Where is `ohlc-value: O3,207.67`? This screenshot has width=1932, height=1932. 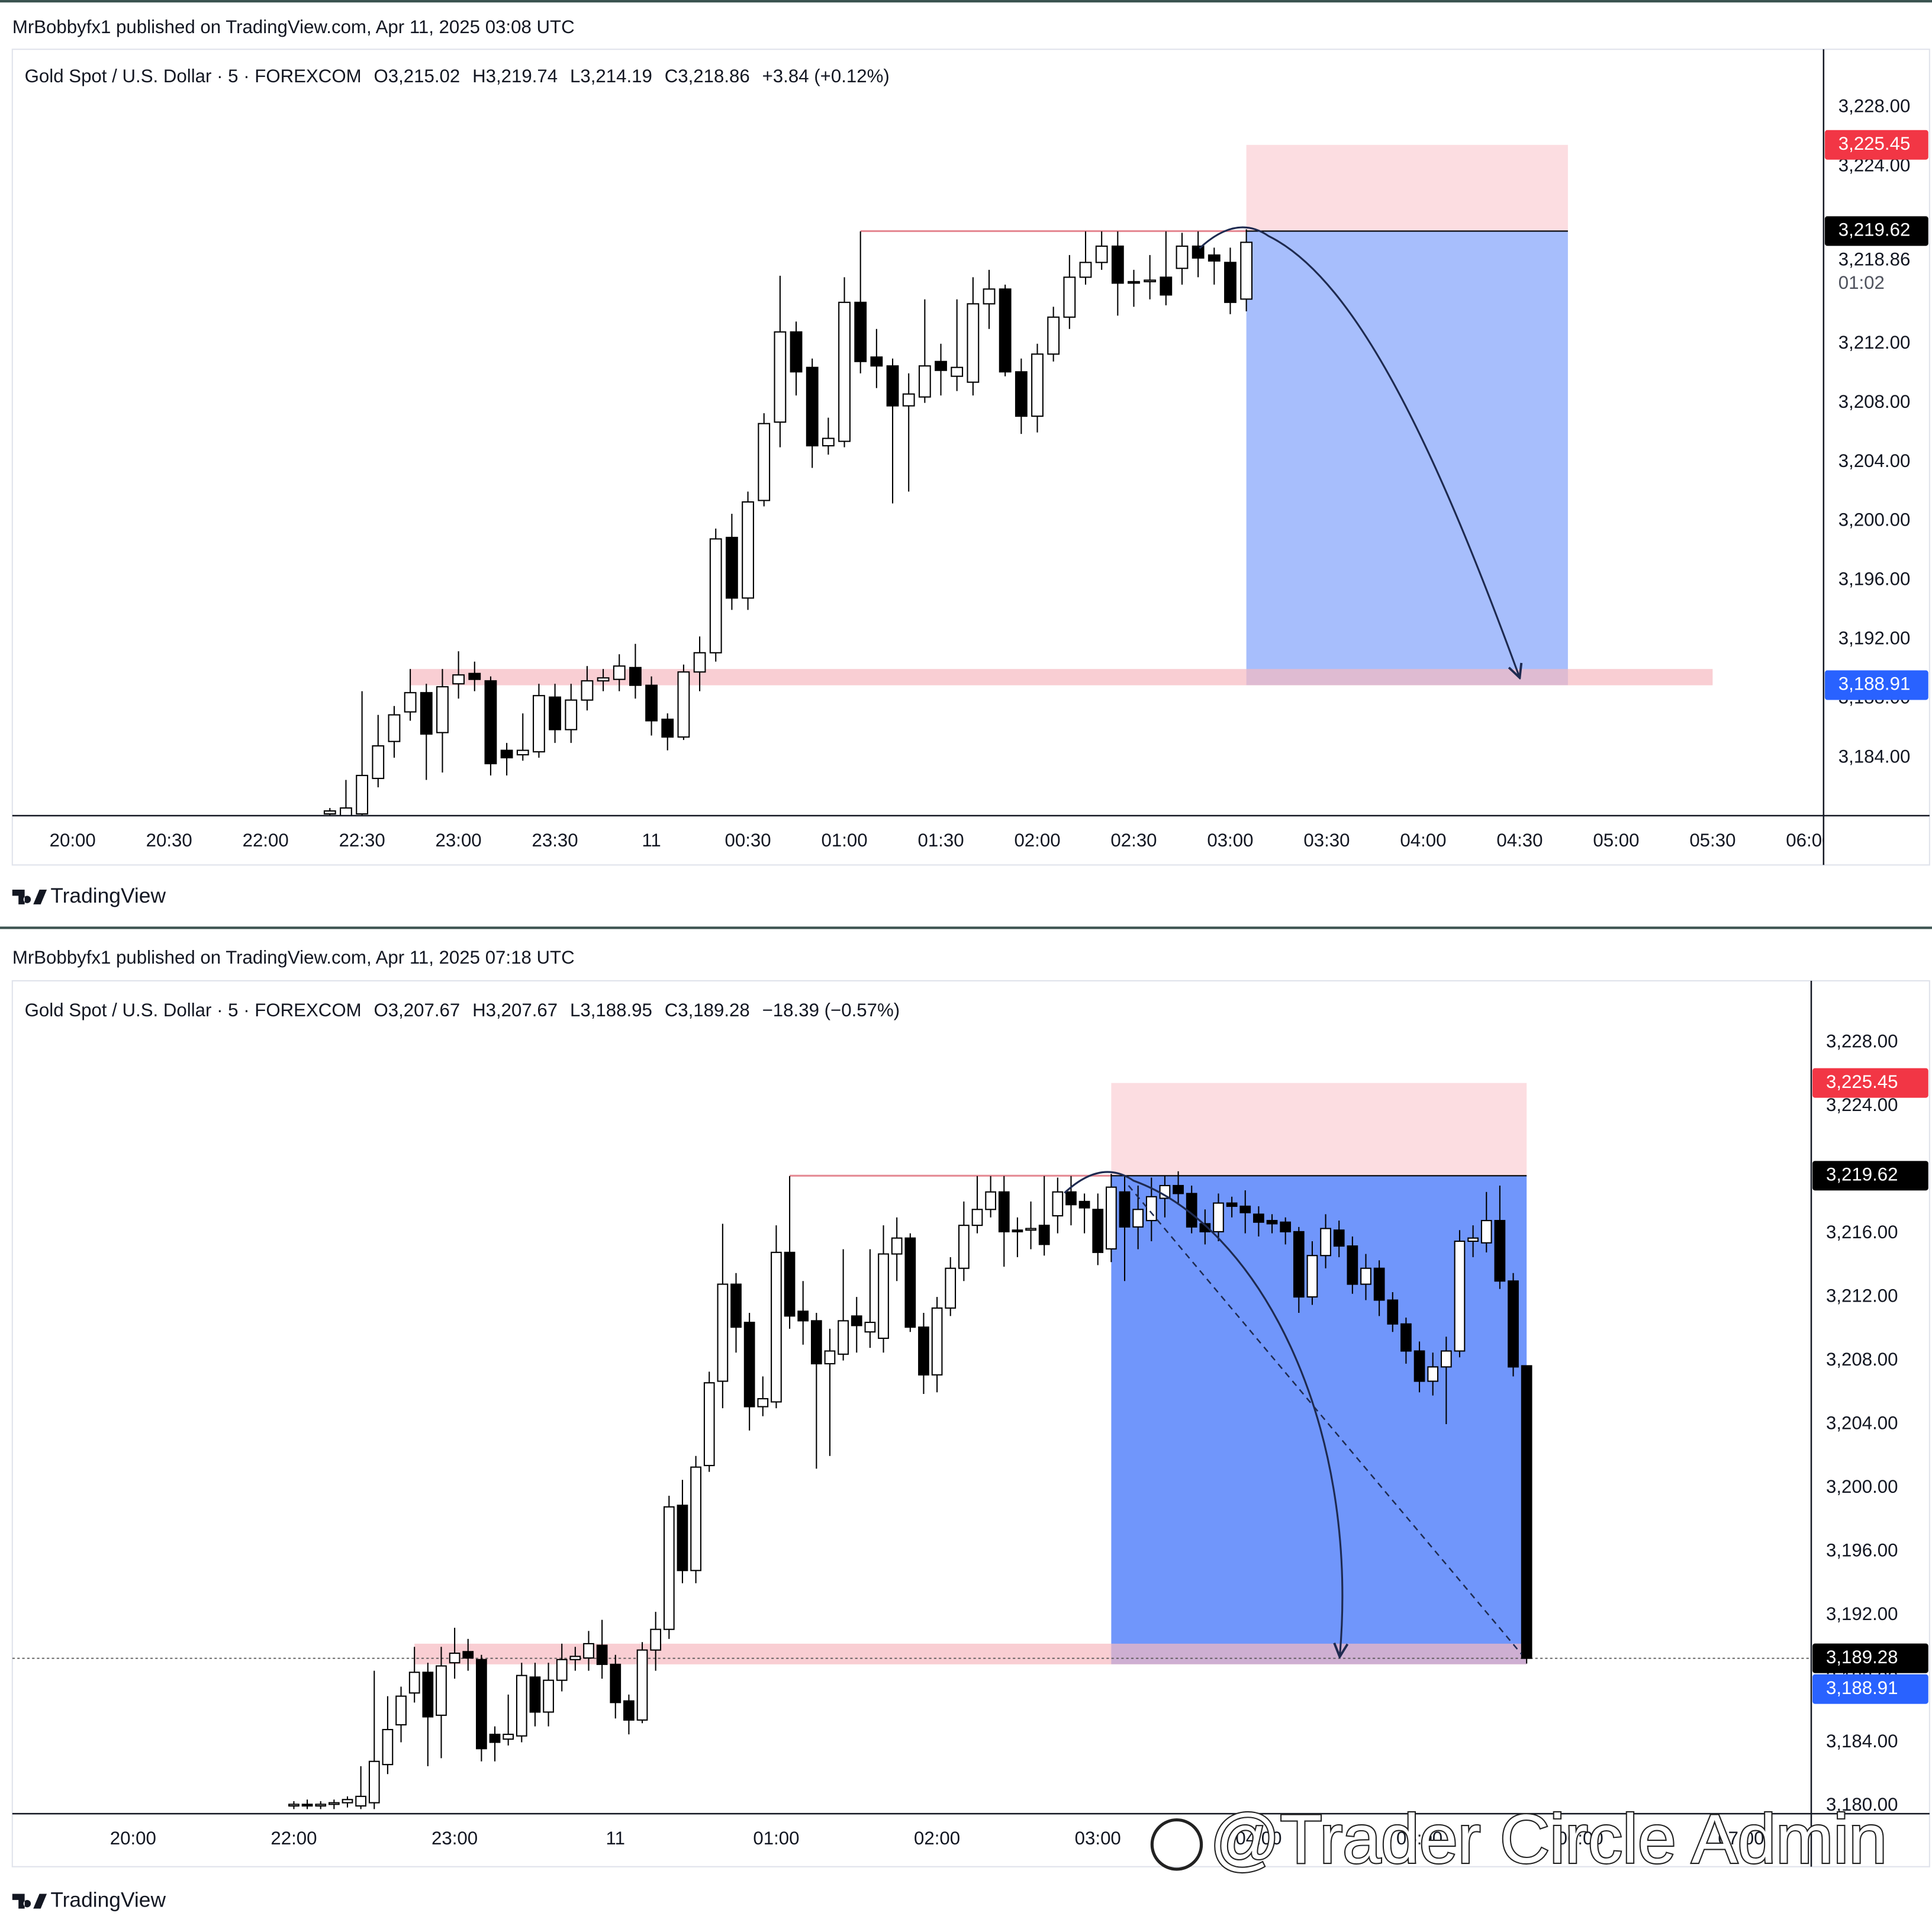 ohlc-value: O3,207.67 is located at coordinates (416, 1010).